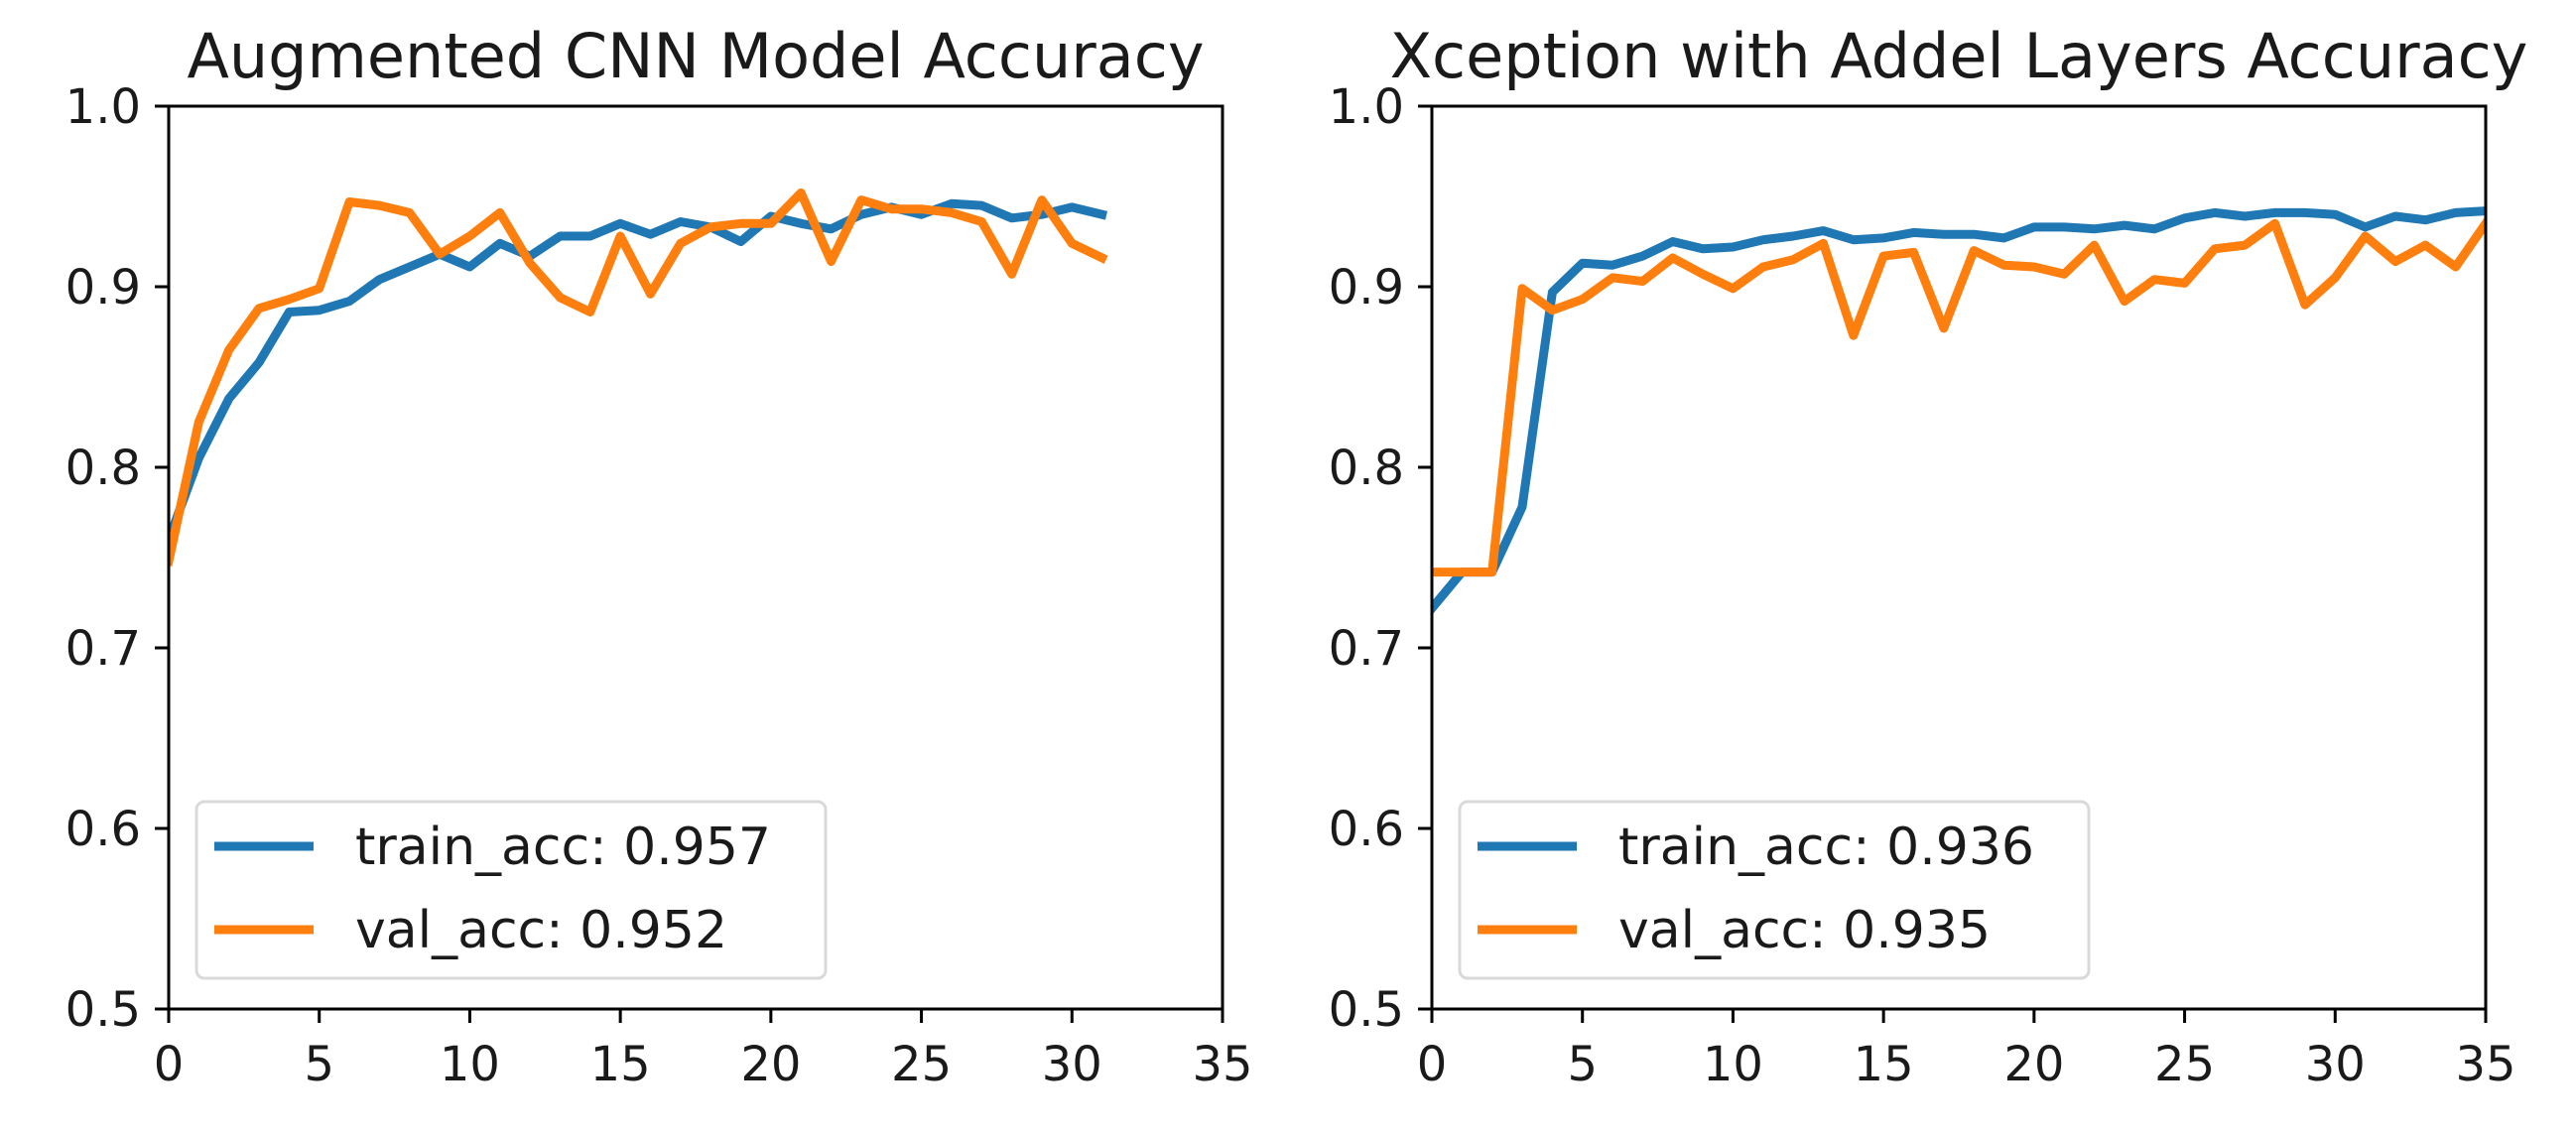  Describe the element at coordinates (563, 847) in the screenshot. I see `legend-label: train_acc: 0.957` at that location.